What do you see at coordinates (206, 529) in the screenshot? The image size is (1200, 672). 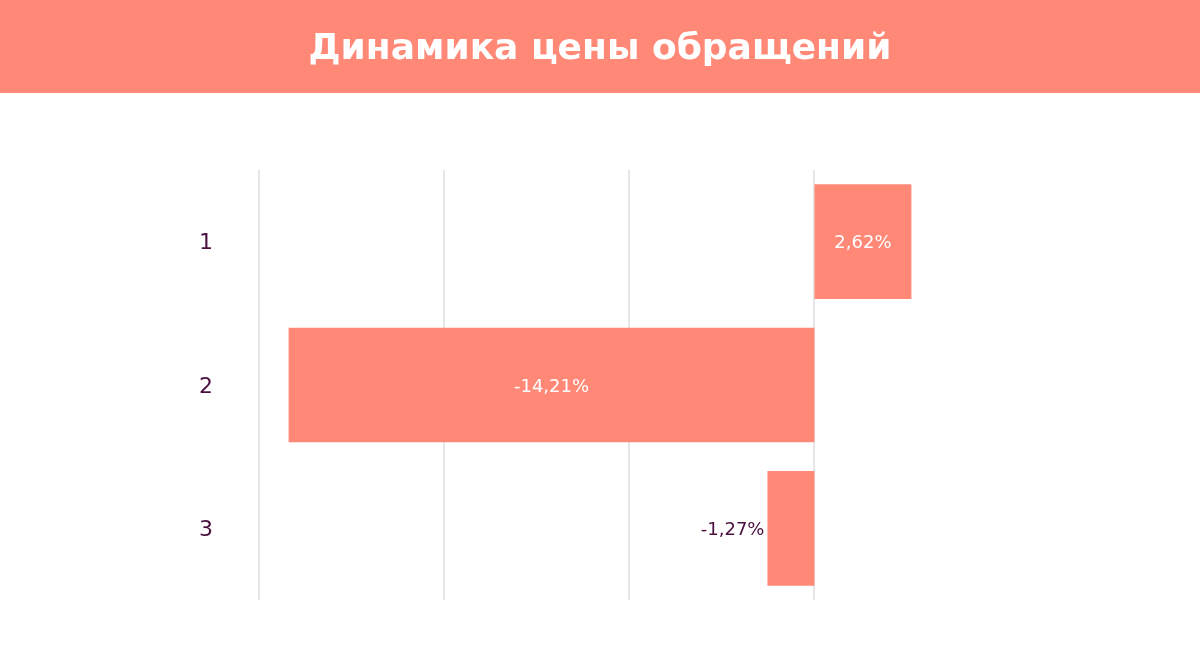 I see `y-tick-label: 3` at bounding box center [206, 529].